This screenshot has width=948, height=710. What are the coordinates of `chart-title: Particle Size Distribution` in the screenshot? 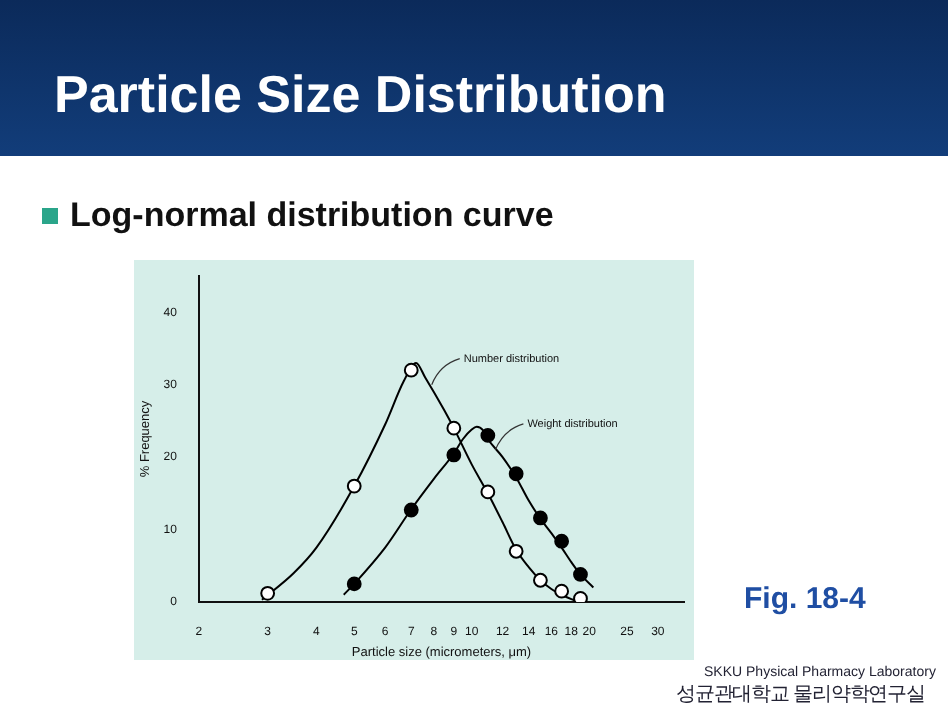 It's located at (360, 95).